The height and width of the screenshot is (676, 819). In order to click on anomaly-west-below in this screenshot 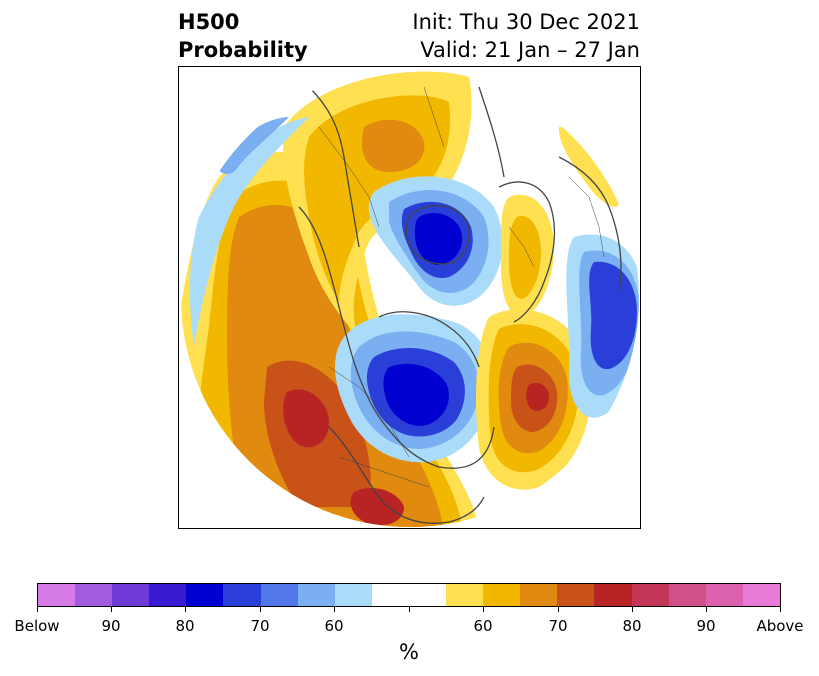, I will do `click(249, 232)`.